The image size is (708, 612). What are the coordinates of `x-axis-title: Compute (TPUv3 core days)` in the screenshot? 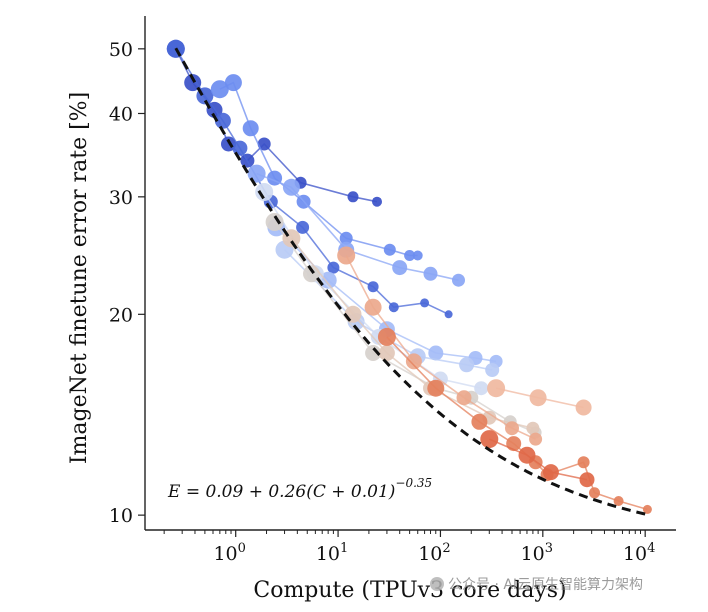 It's located at (409, 590).